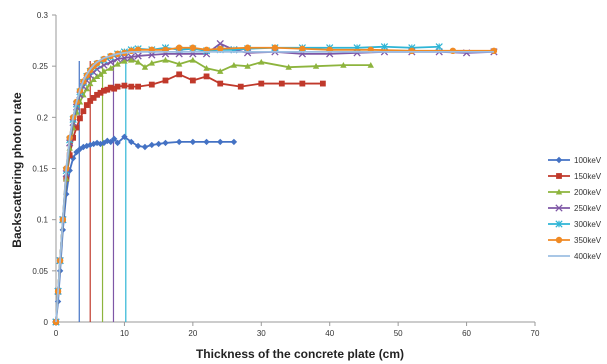 This screenshot has height=364, width=607. I want to click on legend-label: 350keV, so click(588, 240).